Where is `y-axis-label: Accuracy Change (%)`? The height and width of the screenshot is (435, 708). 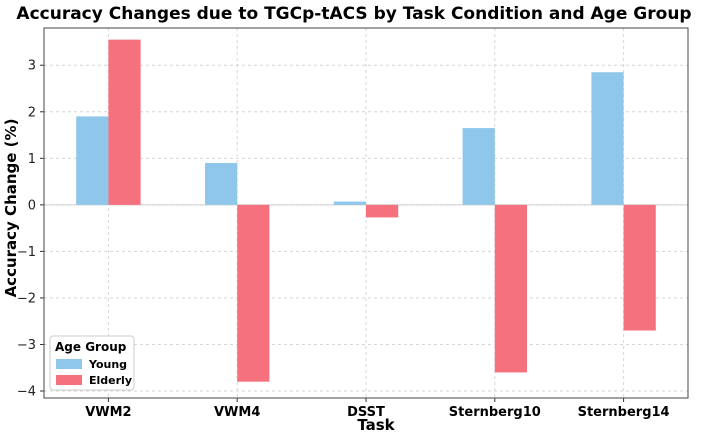
y-axis-label: Accuracy Change (%) is located at coordinates (11, 208).